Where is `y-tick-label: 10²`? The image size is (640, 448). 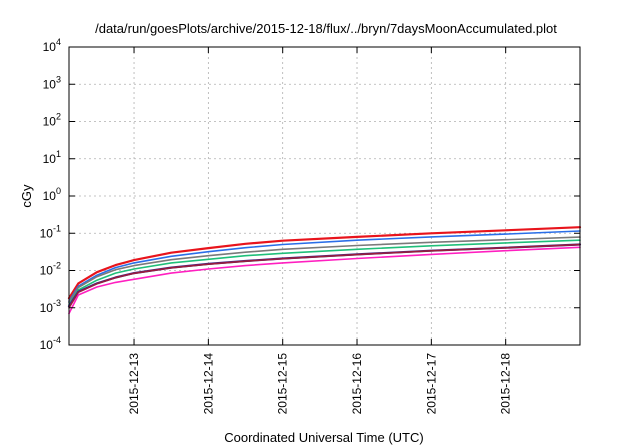 y-tick-label: 10² is located at coordinates (52, 120).